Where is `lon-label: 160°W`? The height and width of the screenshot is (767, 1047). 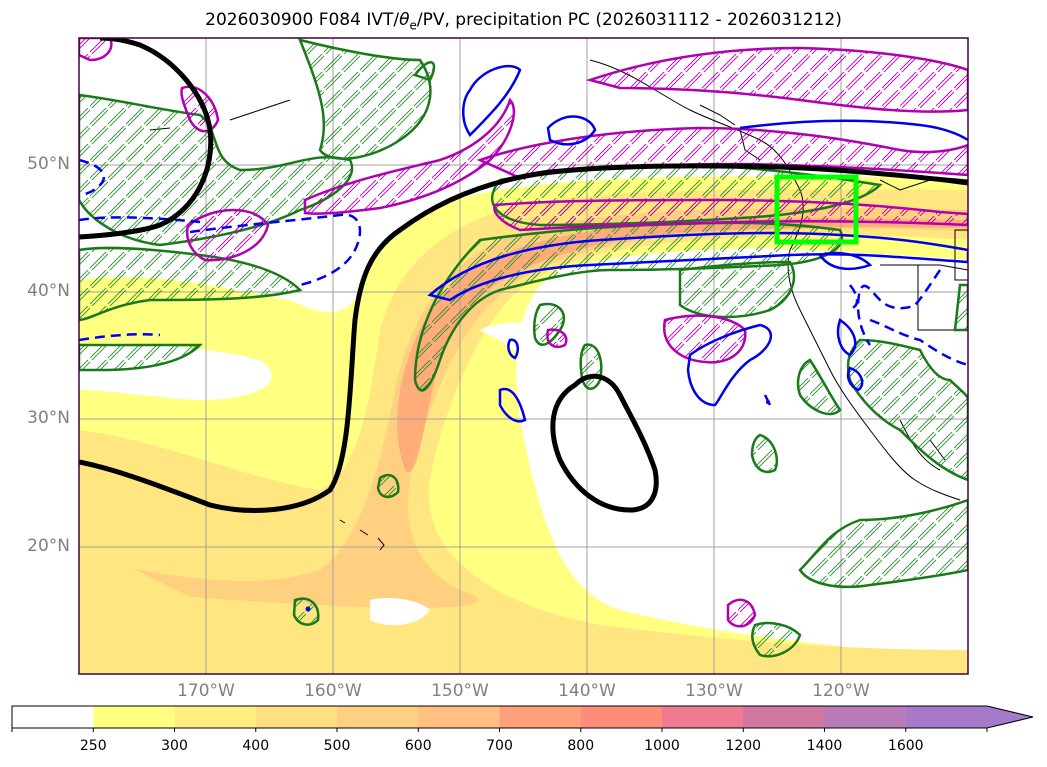 lon-label: 160°W is located at coordinates (333, 691).